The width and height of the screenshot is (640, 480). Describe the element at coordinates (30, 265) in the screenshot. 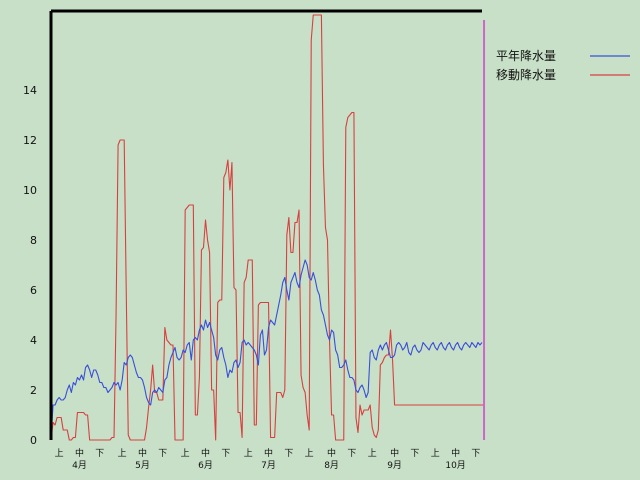

I see `y-axis-ticks: 0 2 4 6 8 10 12 14` at that location.